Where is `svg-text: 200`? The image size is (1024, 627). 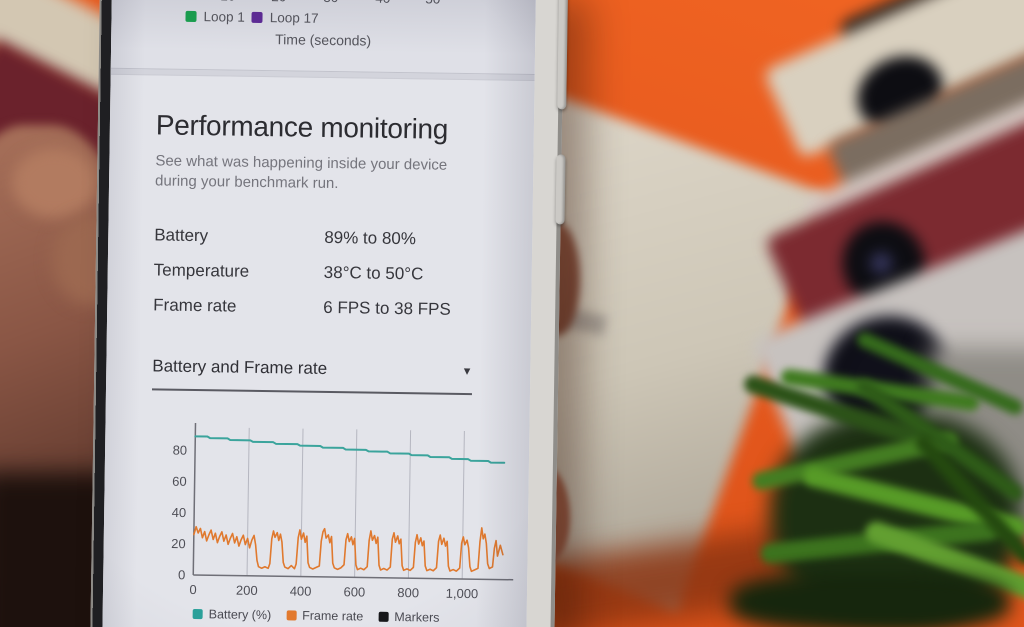
svg-text: 200 is located at coordinates (247, 590).